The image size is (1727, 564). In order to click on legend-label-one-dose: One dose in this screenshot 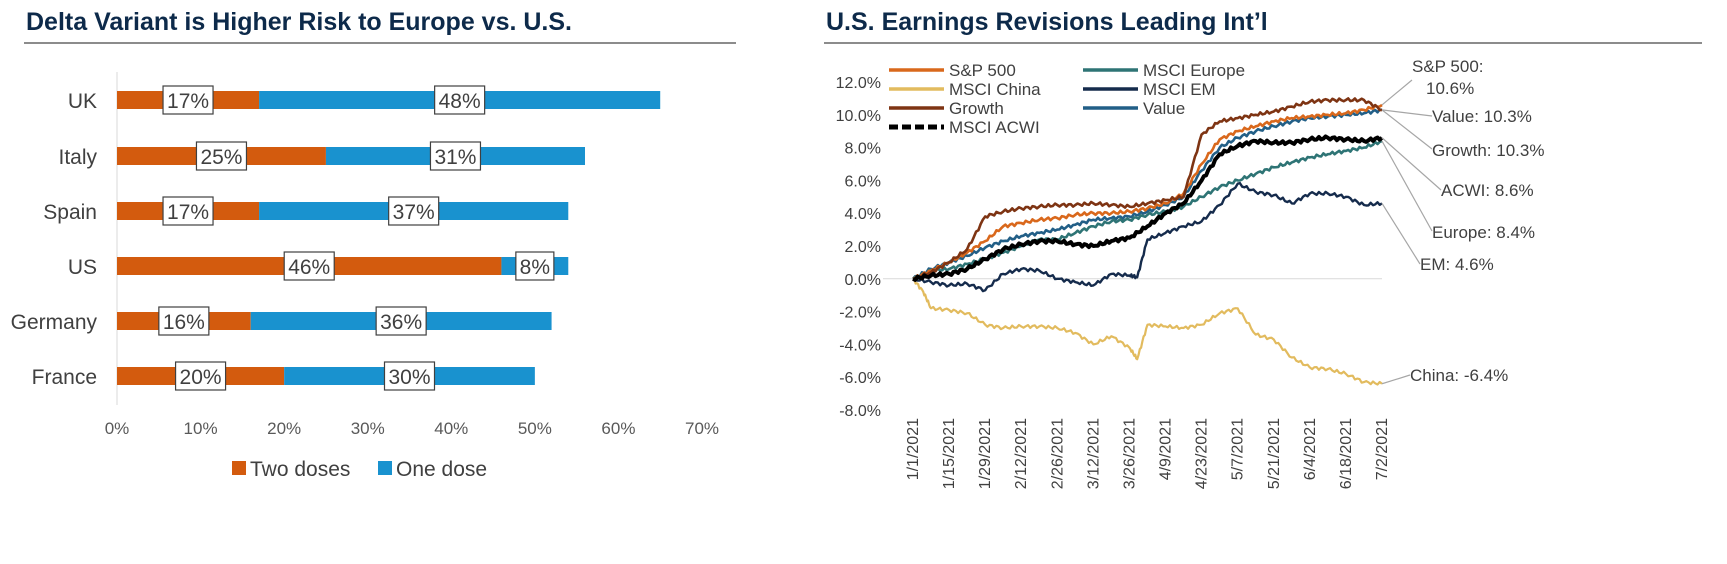, I will do `click(441, 469)`.